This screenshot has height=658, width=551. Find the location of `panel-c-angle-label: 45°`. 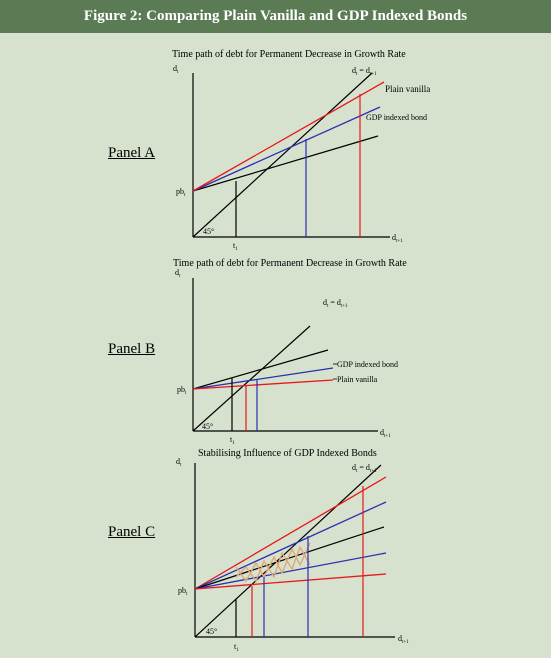

panel-c-angle-label: 45° is located at coordinates (211, 631).